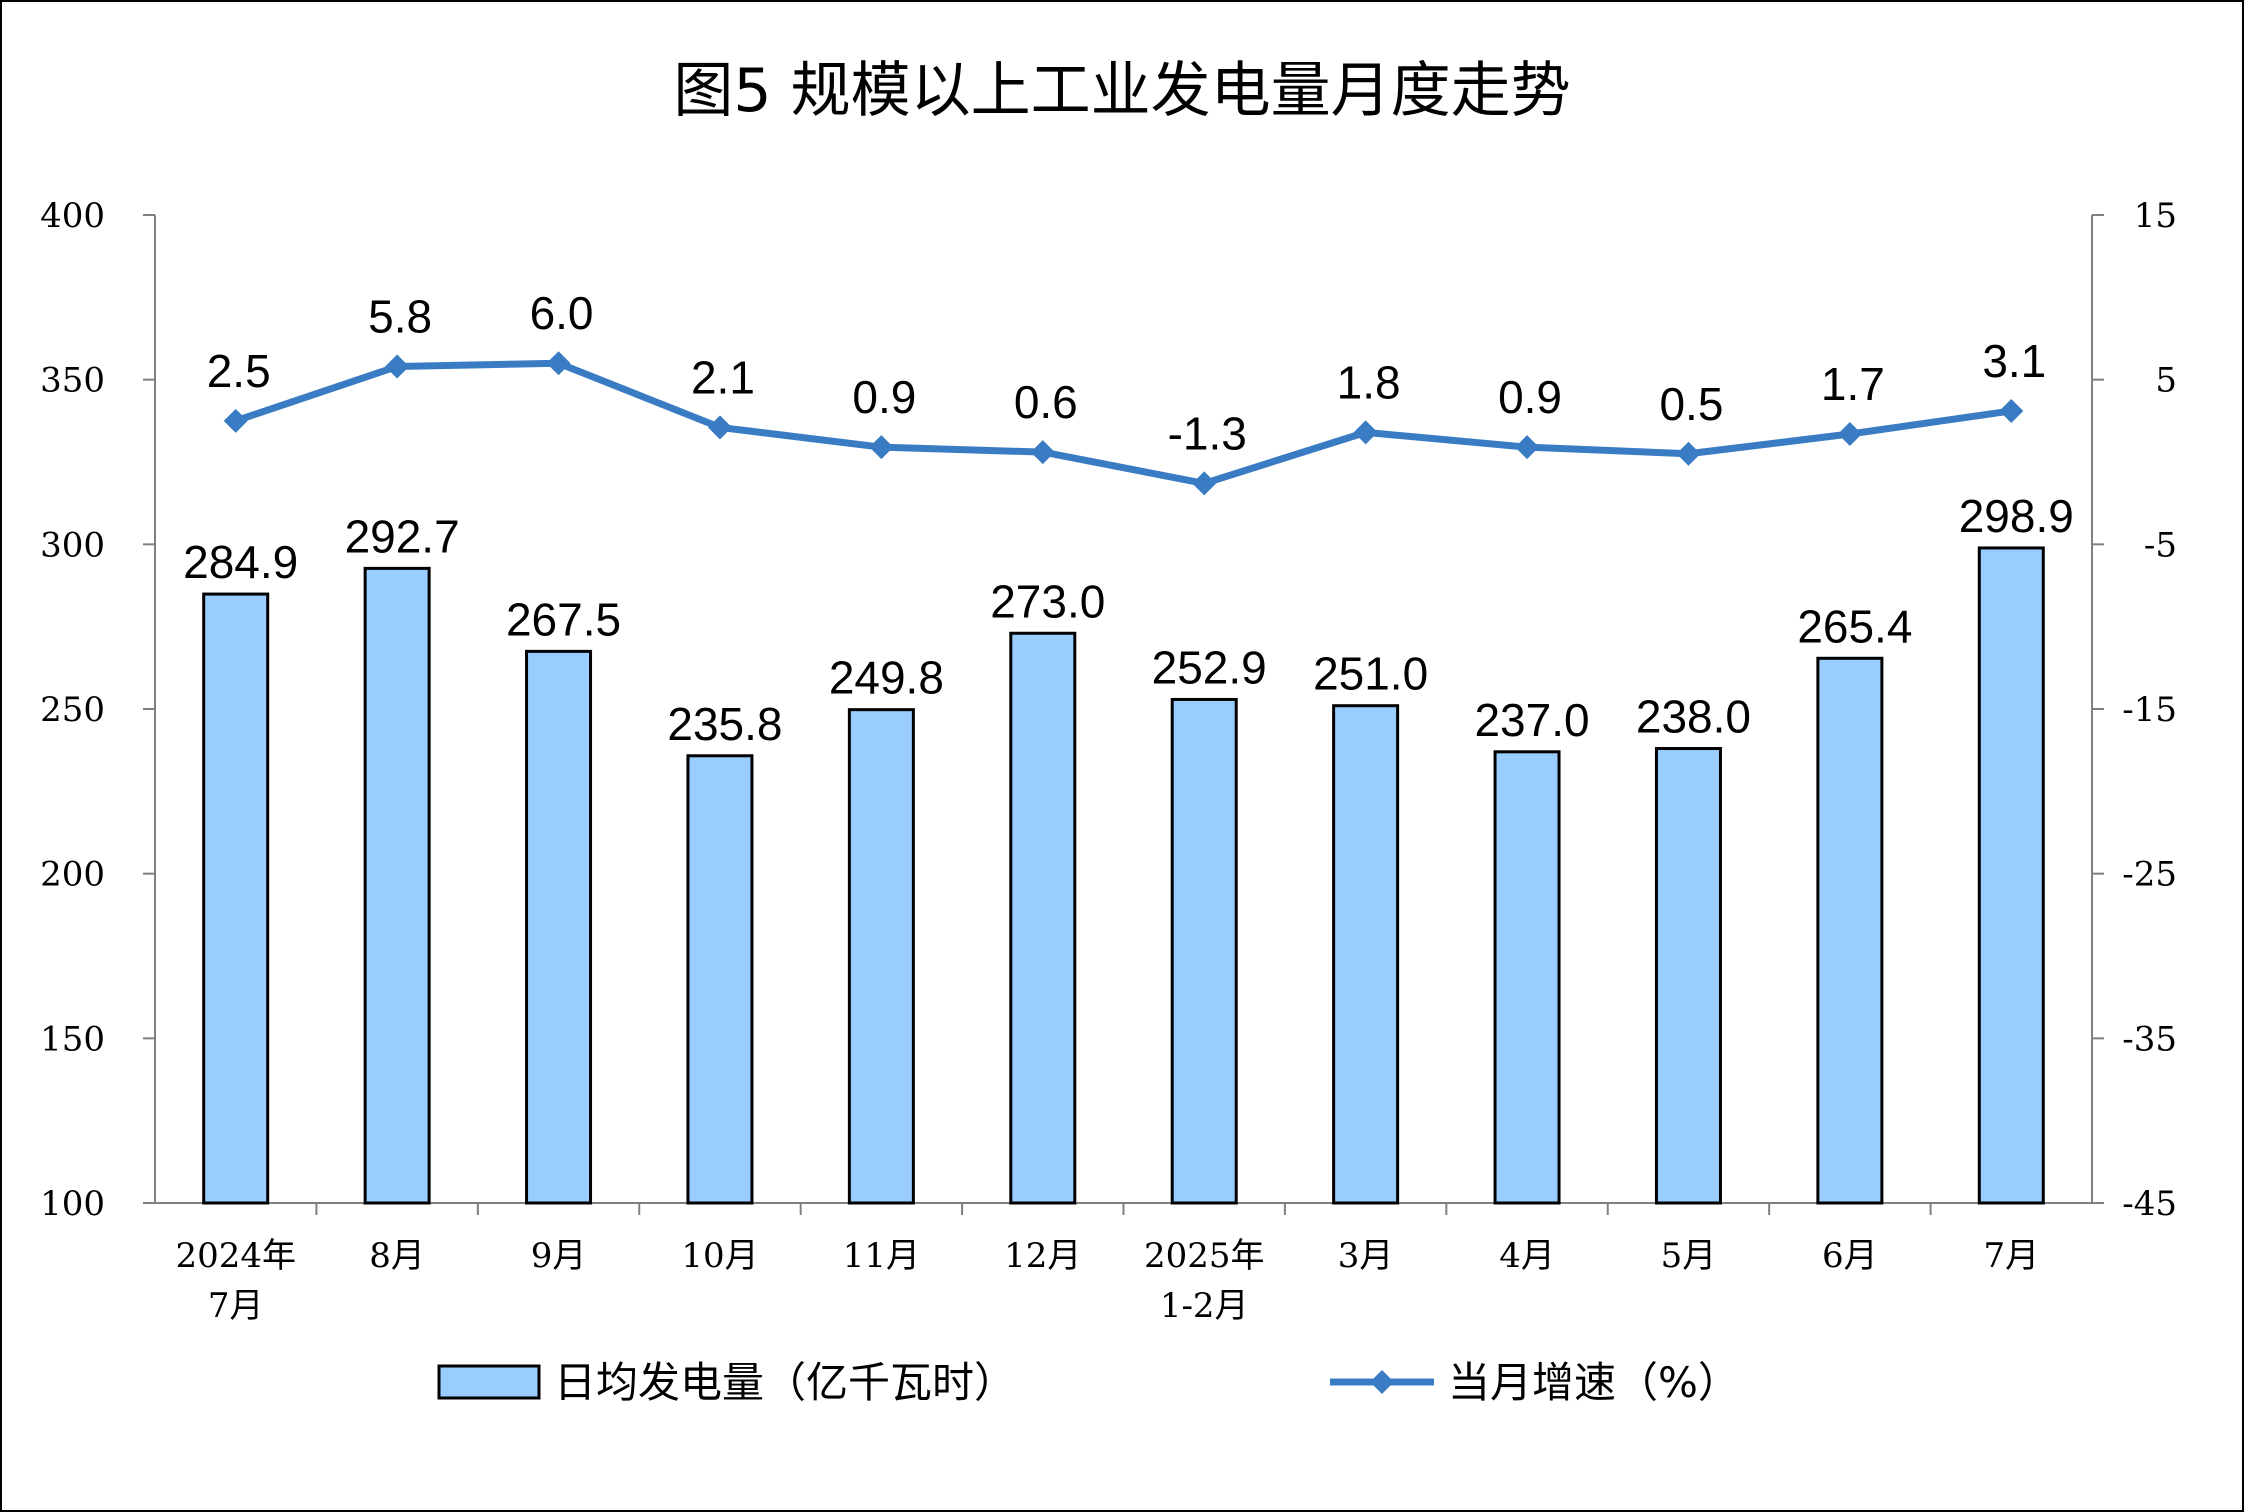 This screenshot has height=1512, width=2244. I want to click on left-tick-label: 400, so click(72, 216).